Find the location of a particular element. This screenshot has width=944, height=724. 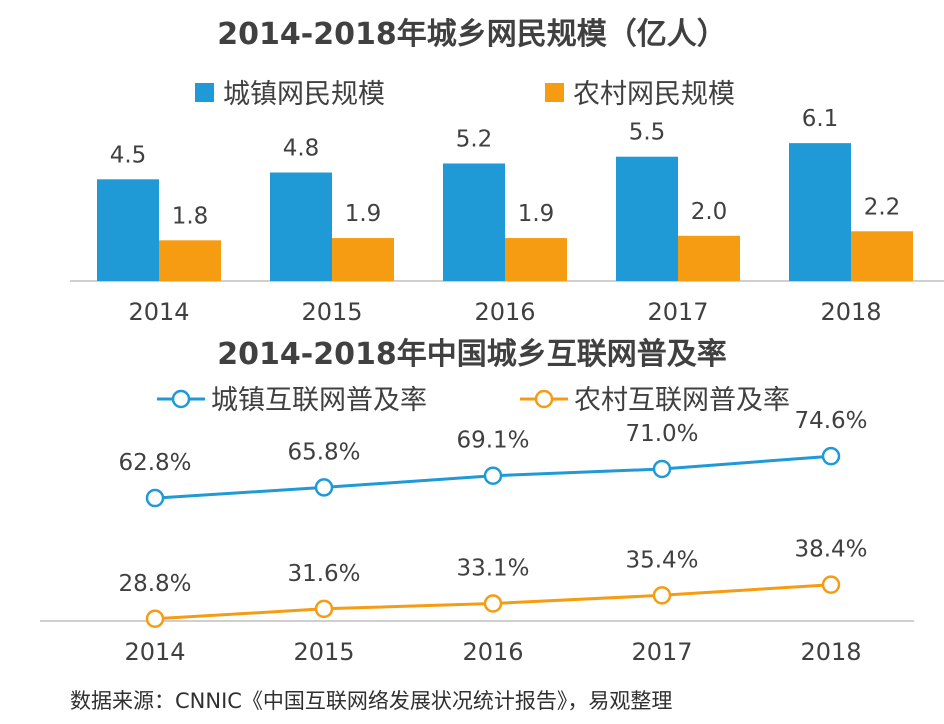

point-label-rural-2017: 35.4% is located at coordinates (661, 560).